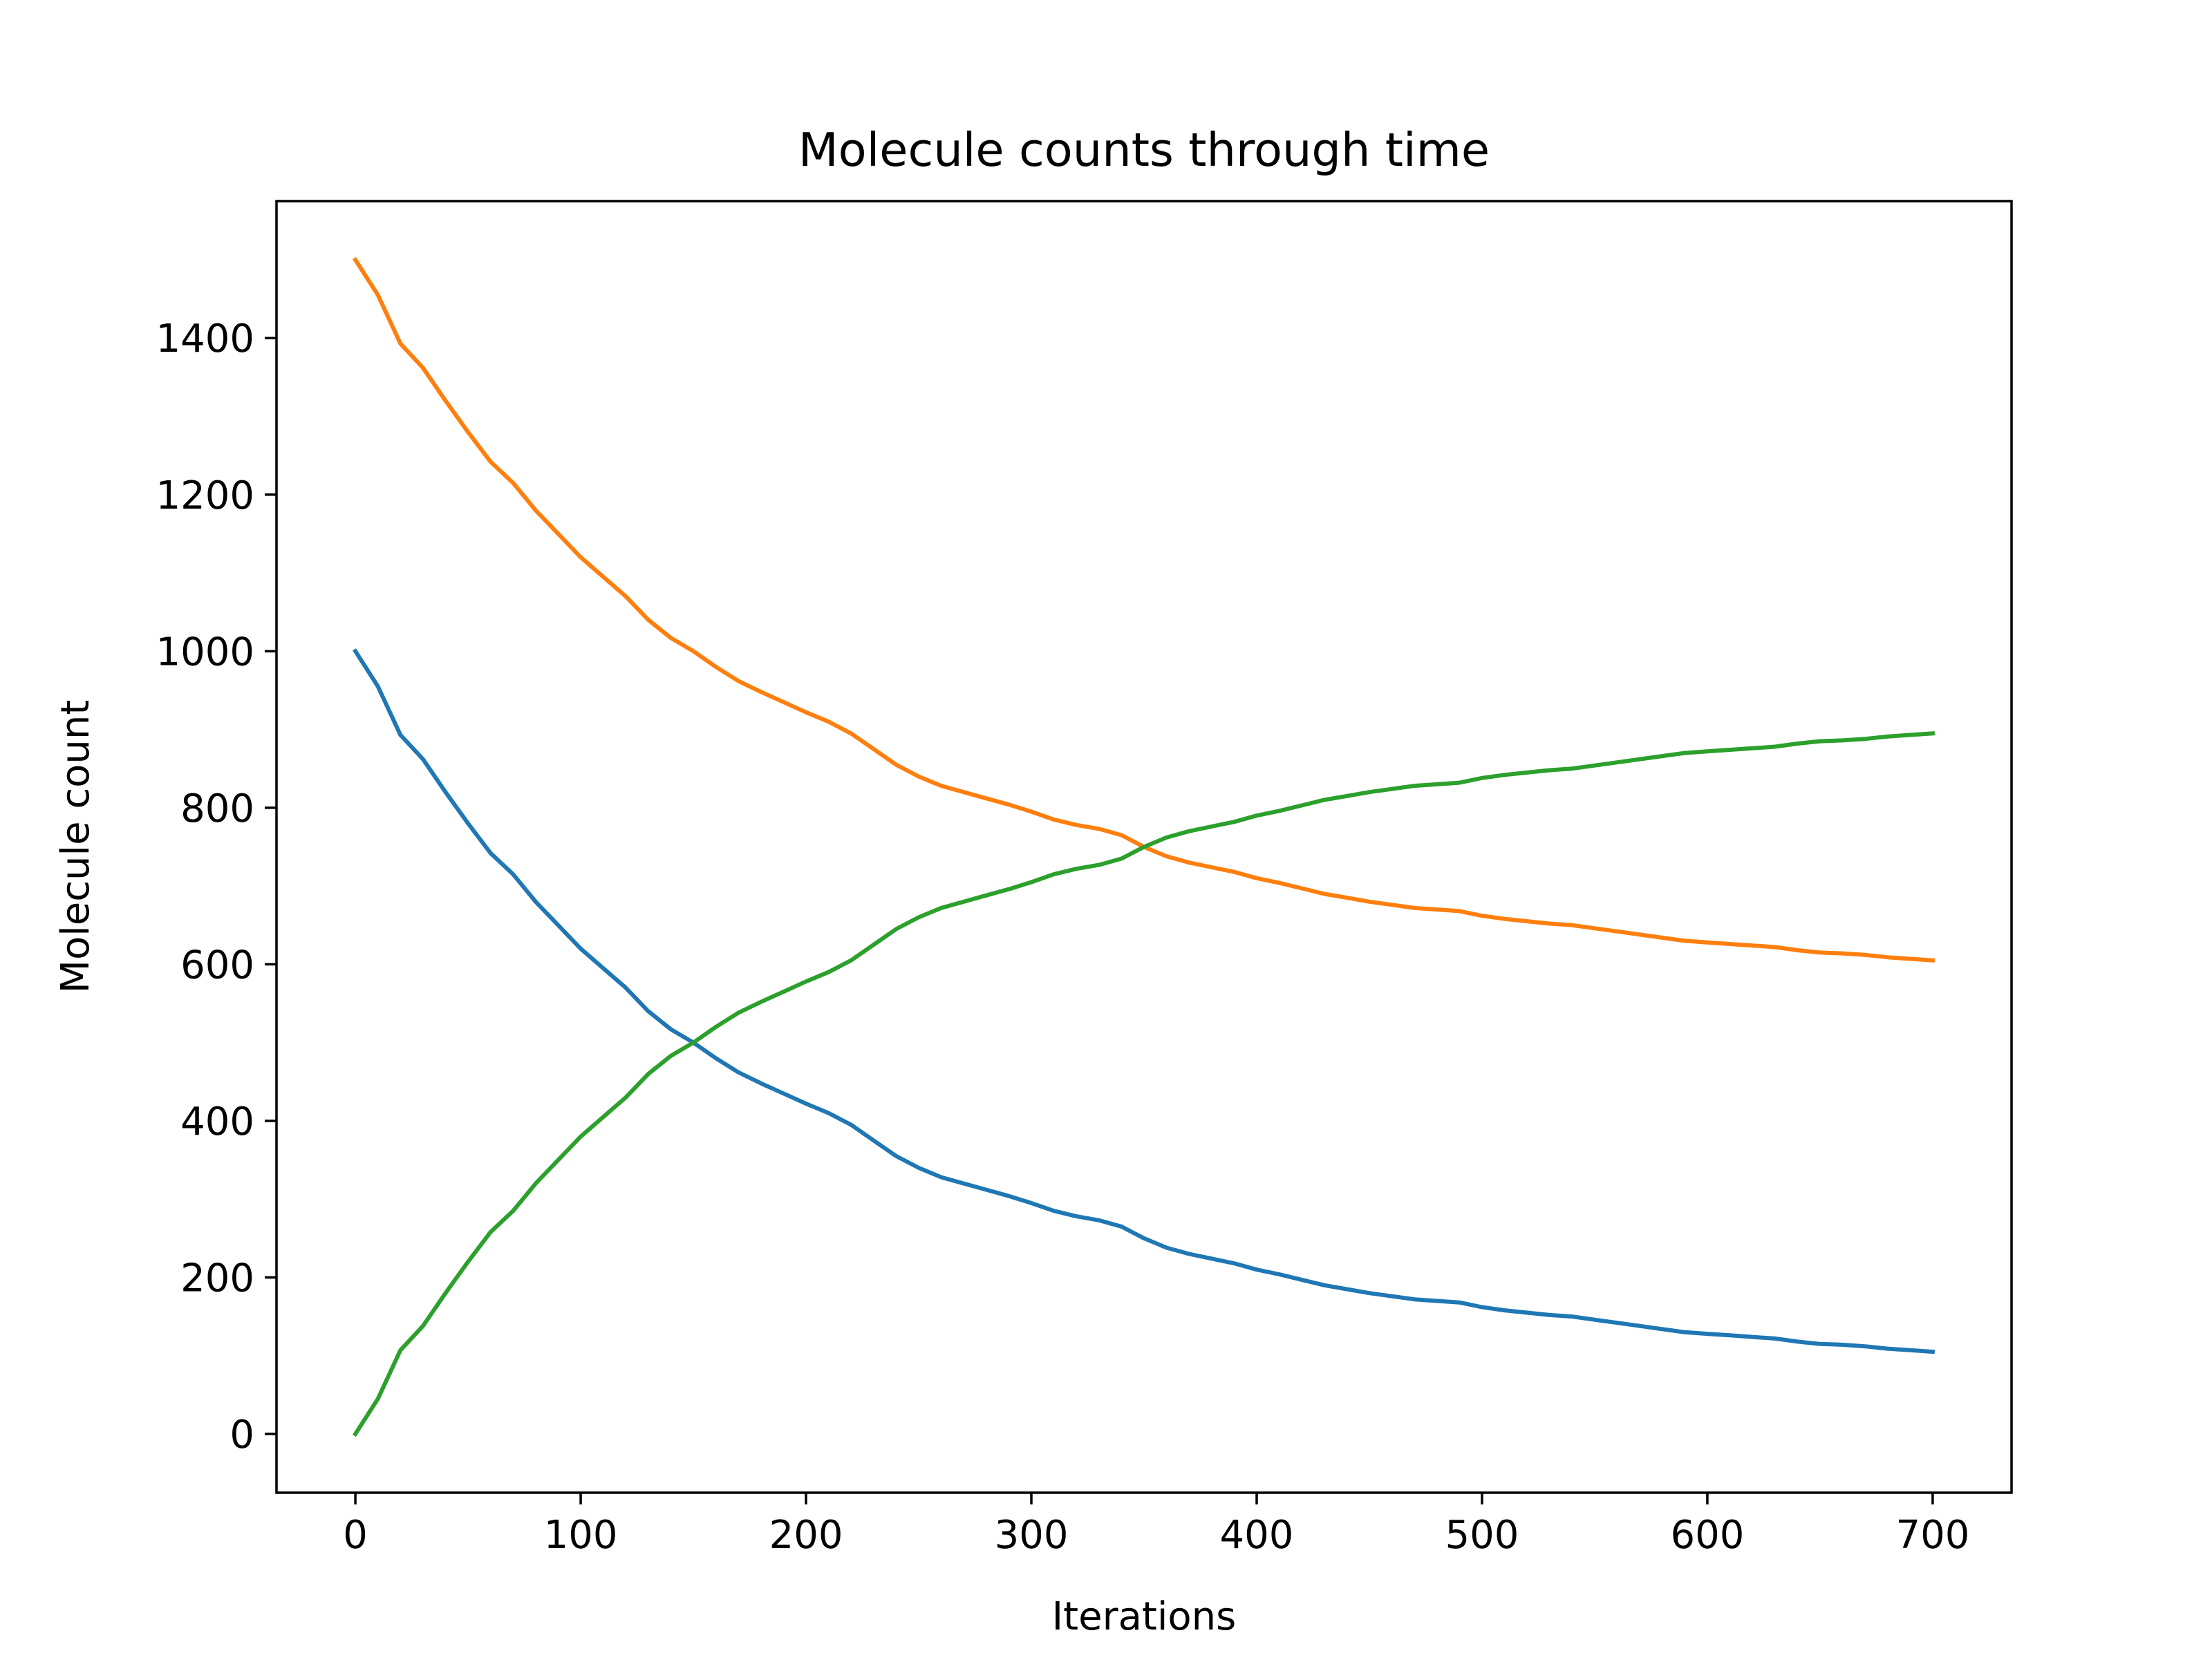 The image size is (2212, 1662). What do you see at coordinates (75, 847) in the screenshot?
I see `y-axis-label: Molecule count` at bounding box center [75, 847].